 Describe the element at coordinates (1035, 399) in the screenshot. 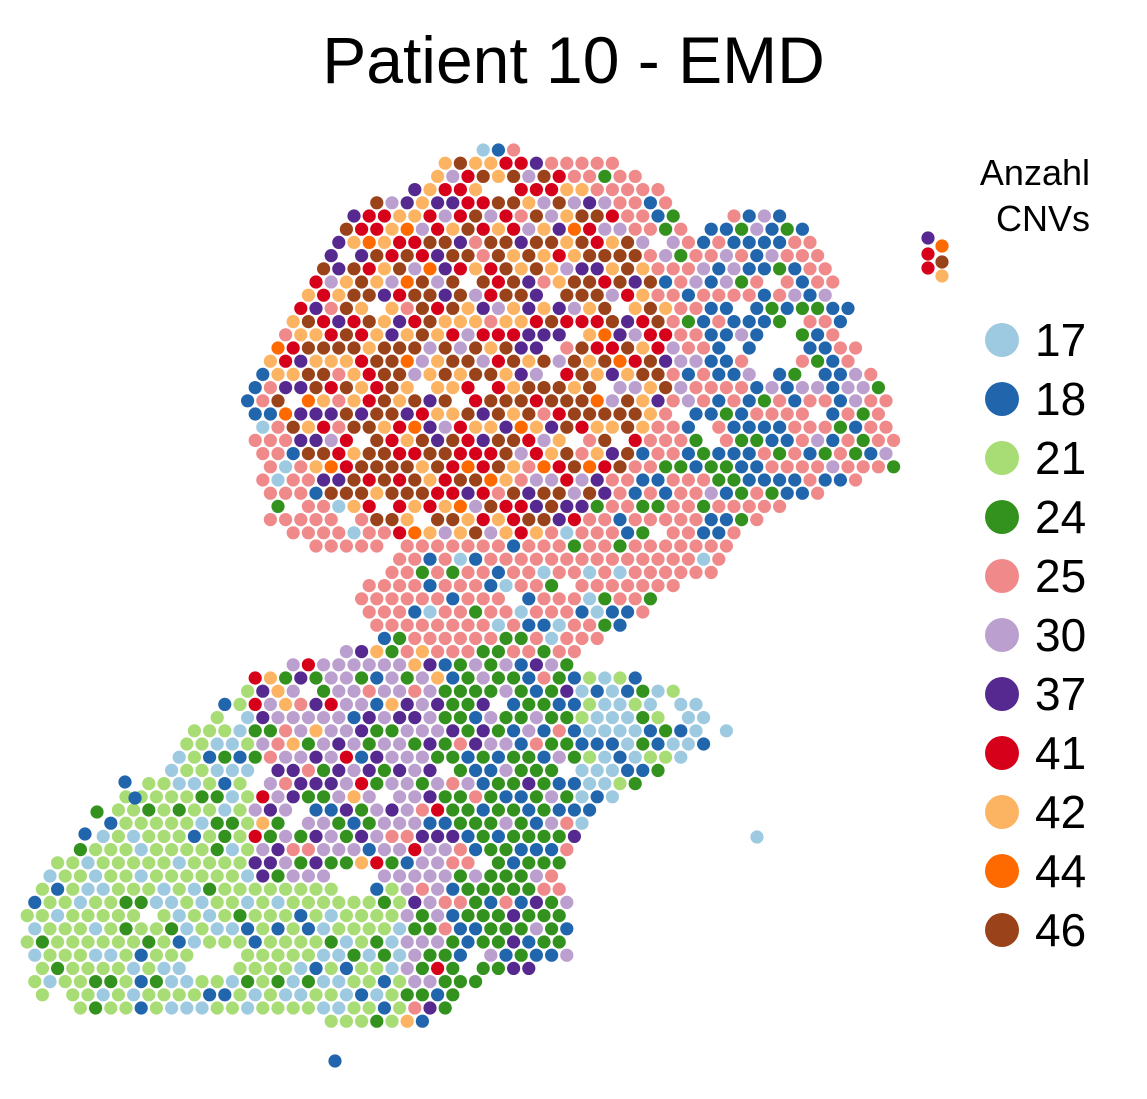

I see `legend-item: 18` at that location.